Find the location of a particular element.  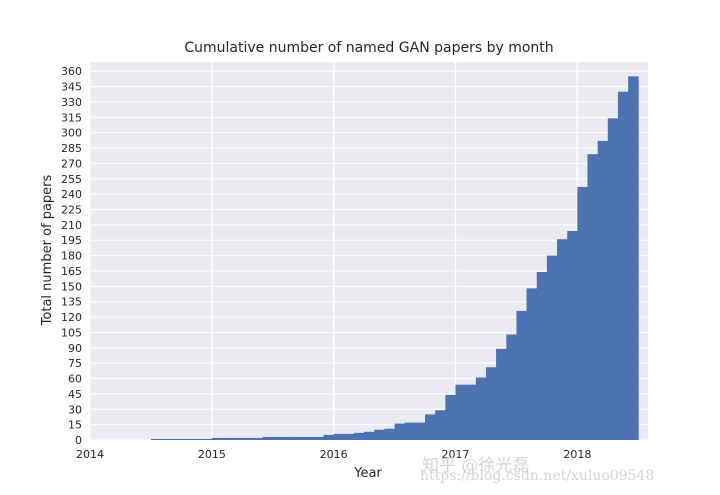

y-tick-label: 105 is located at coordinates (71, 332).